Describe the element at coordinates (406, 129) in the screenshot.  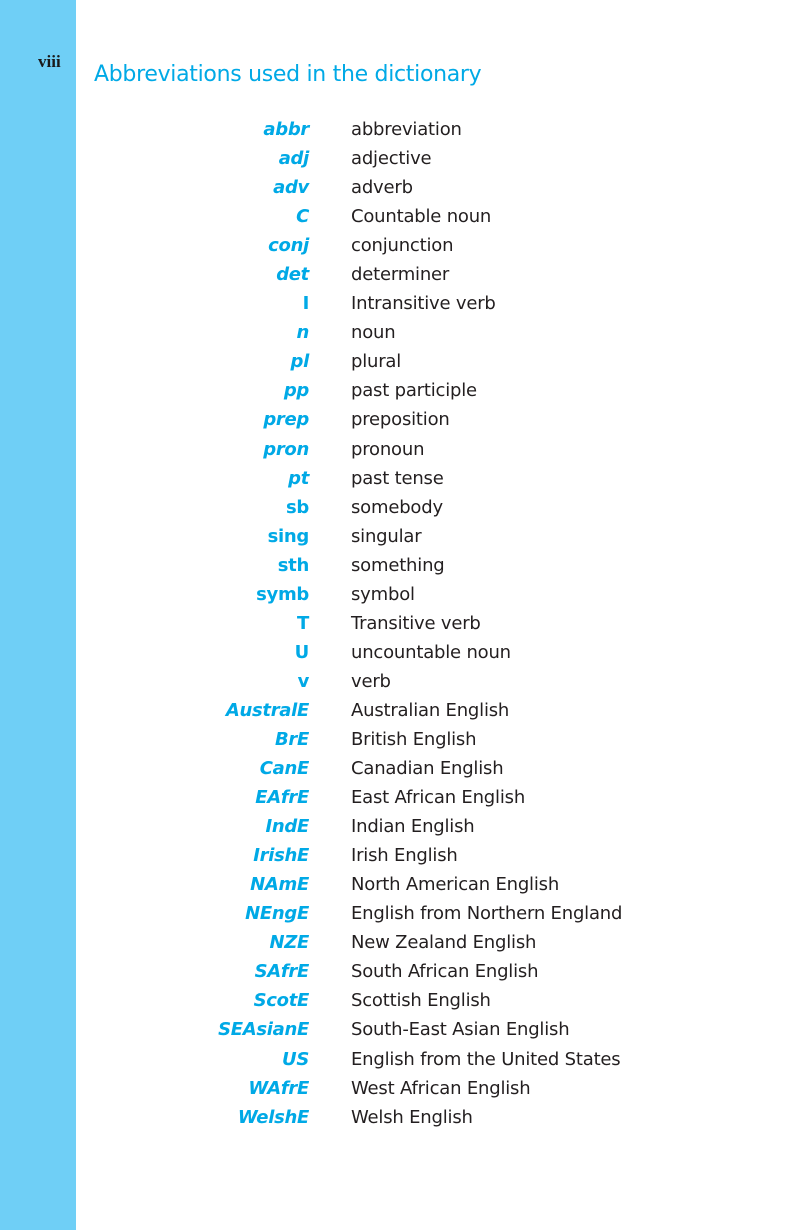
I see `abbreviation-meaning: abbreviation` at that location.